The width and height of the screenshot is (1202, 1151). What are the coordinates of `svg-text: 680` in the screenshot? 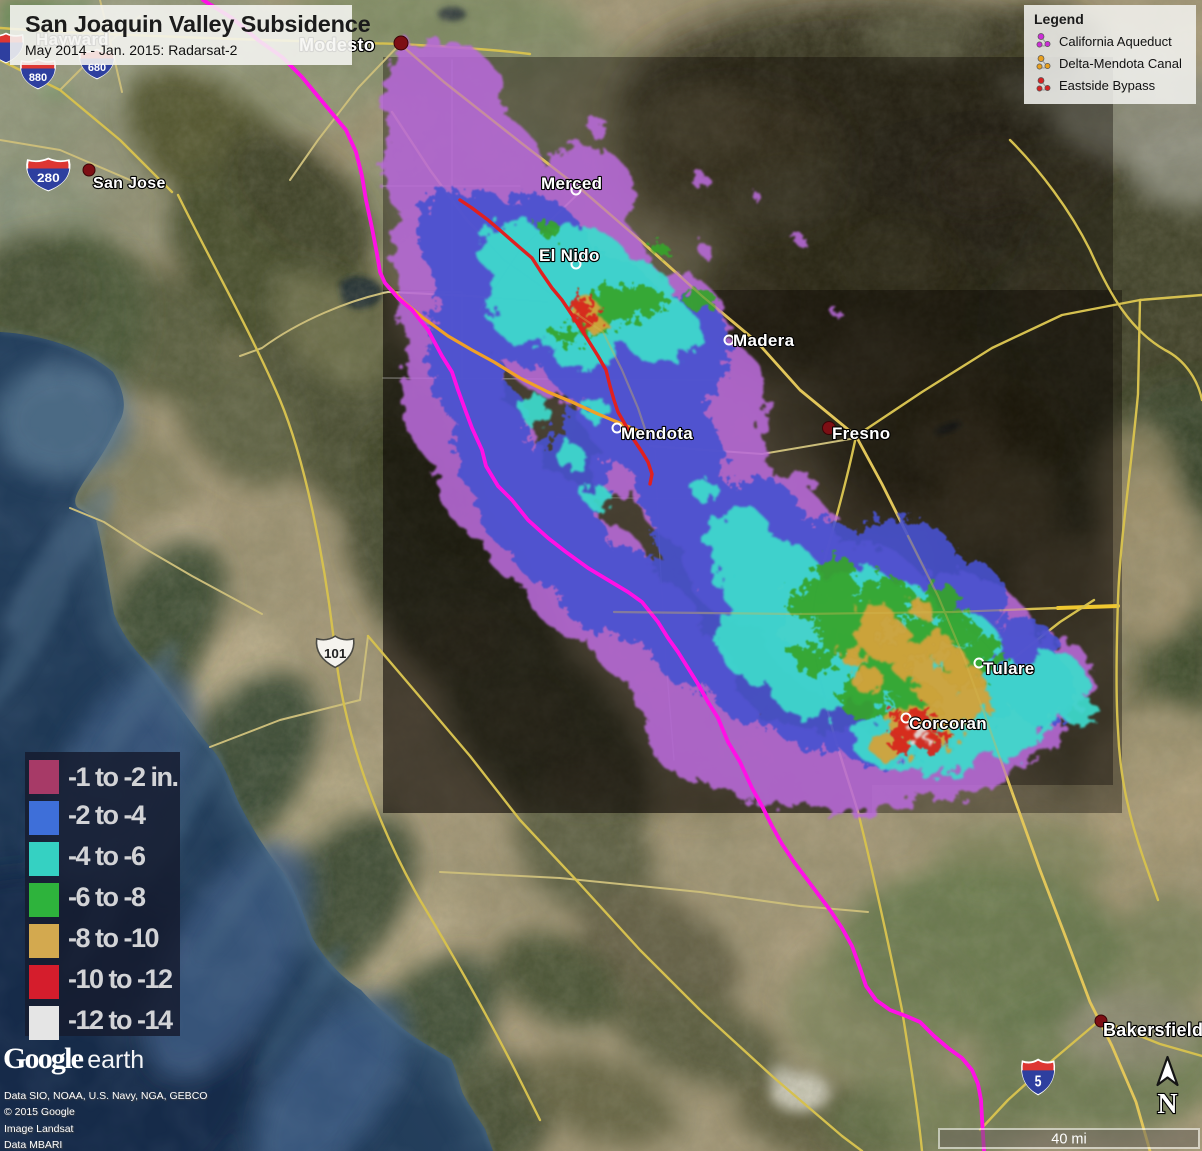 It's located at (97, 68).